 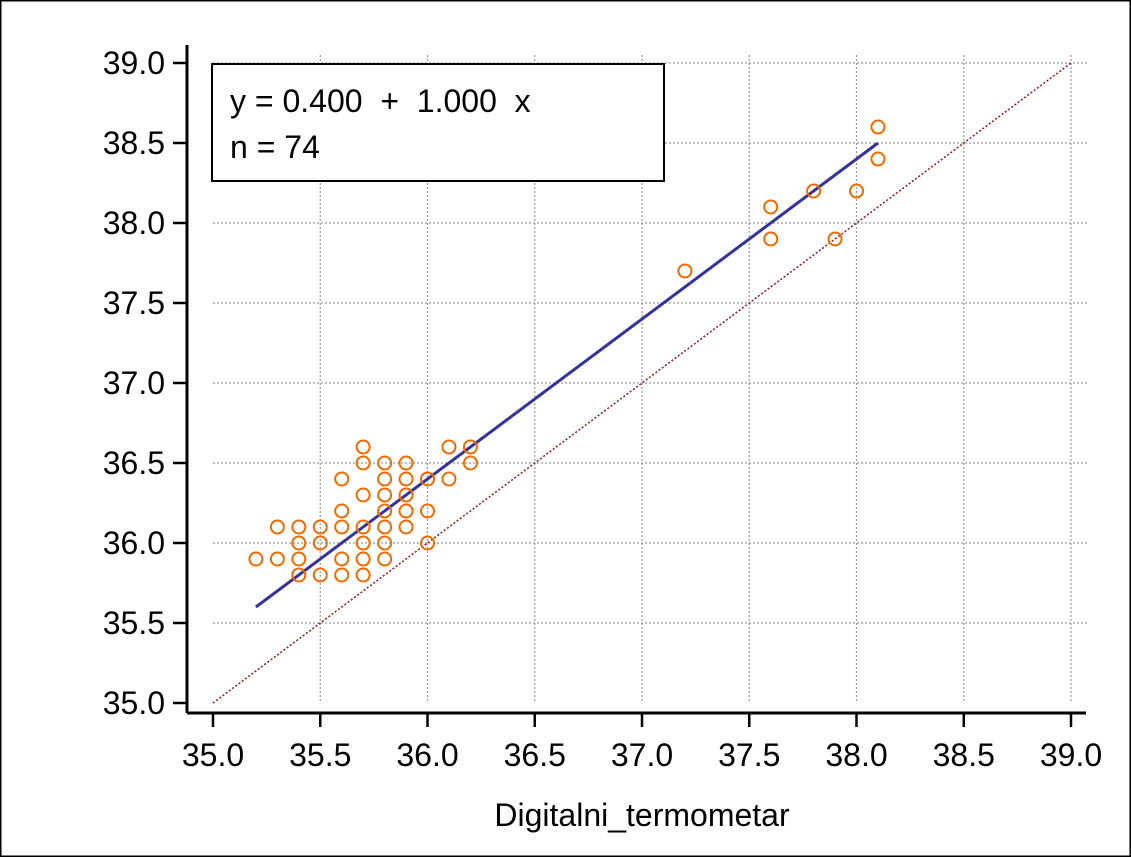 What do you see at coordinates (1071, 755) in the screenshot?
I see `x-tick-label: 39.0` at bounding box center [1071, 755].